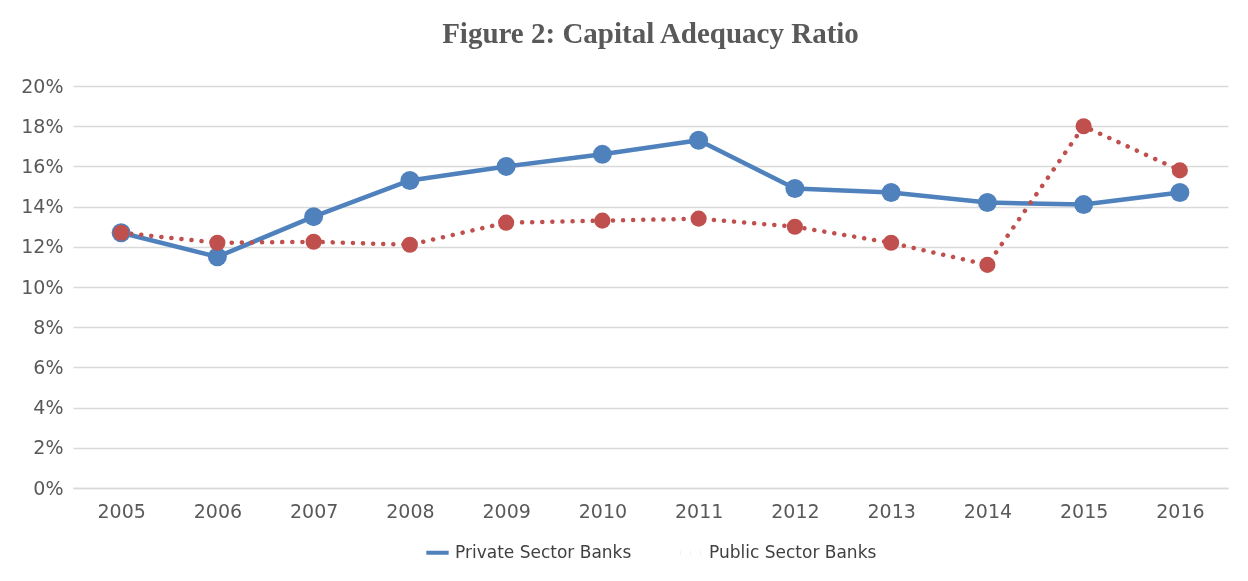 Image resolution: width=1248 pixels, height=581 pixels. Describe the element at coordinates (42, 246) in the screenshot. I see `y-tick-label: 12%` at that location.